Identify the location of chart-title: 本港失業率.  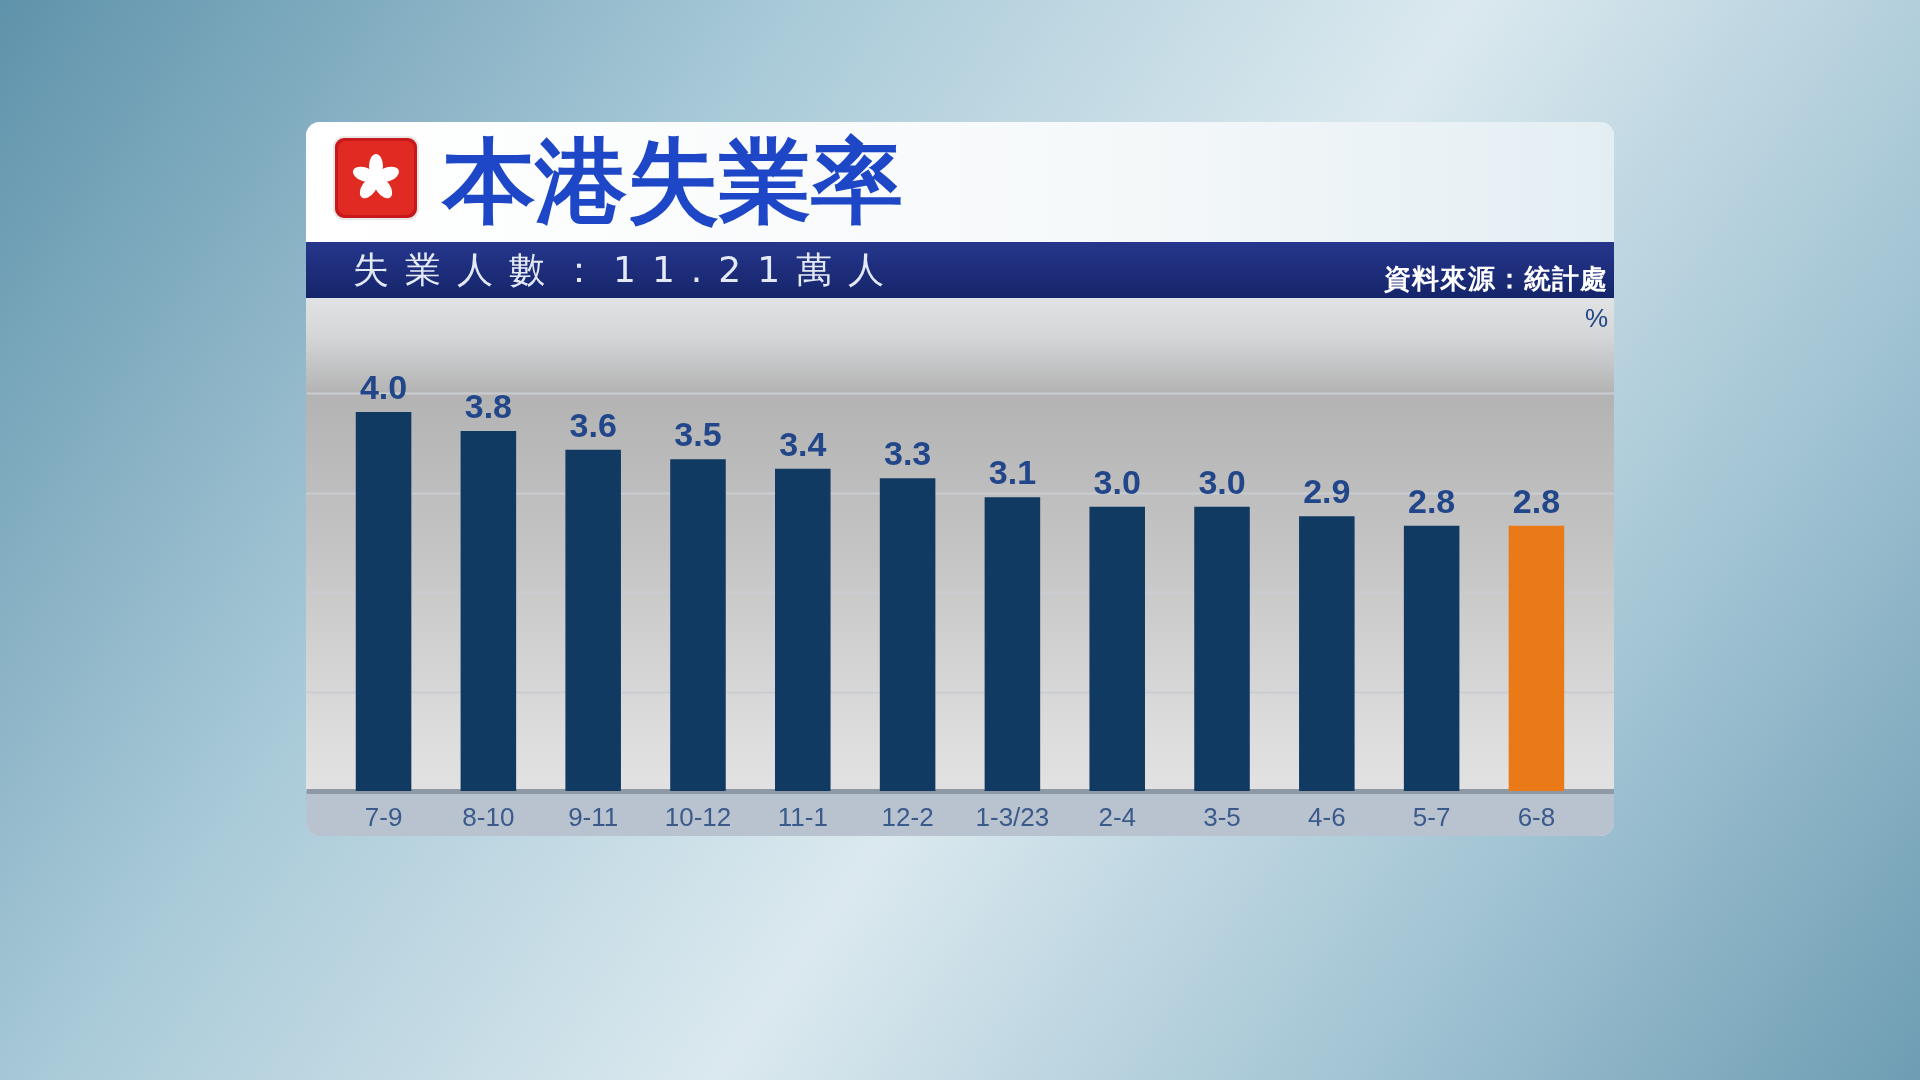
(673, 181).